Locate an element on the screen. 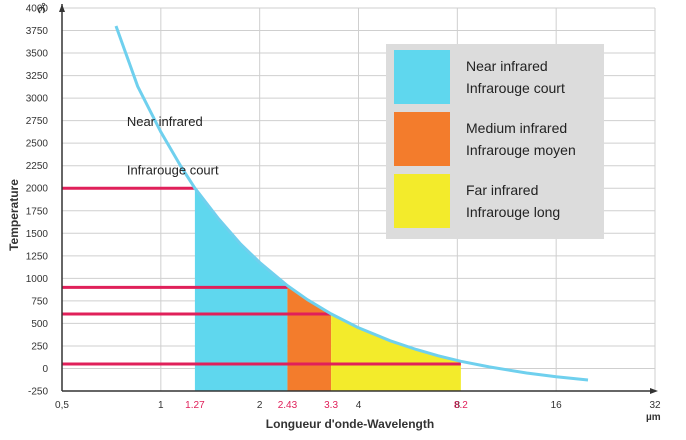 The image size is (686, 440). y-tick-label: 3250 is located at coordinates (37, 76).